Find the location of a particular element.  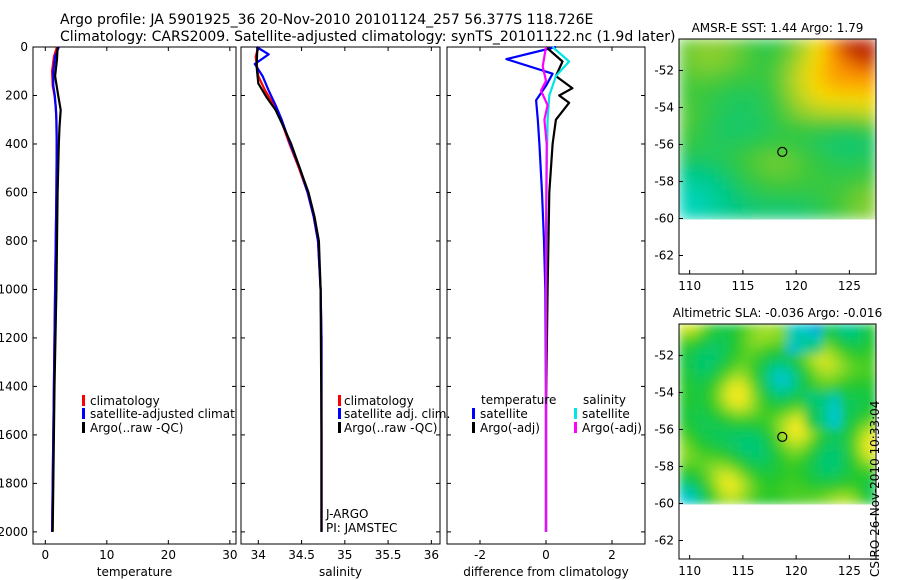

temperature-series-group is located at coordinates (56, 289).